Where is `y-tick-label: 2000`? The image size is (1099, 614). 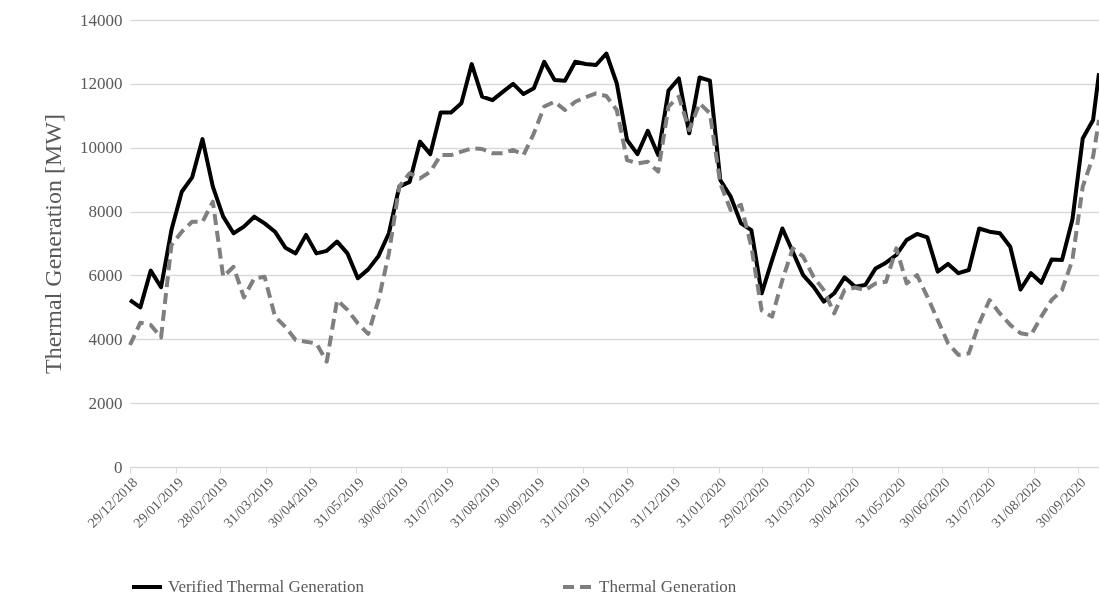
y-tick-label: 2000 is located at coordinates (105, 403).